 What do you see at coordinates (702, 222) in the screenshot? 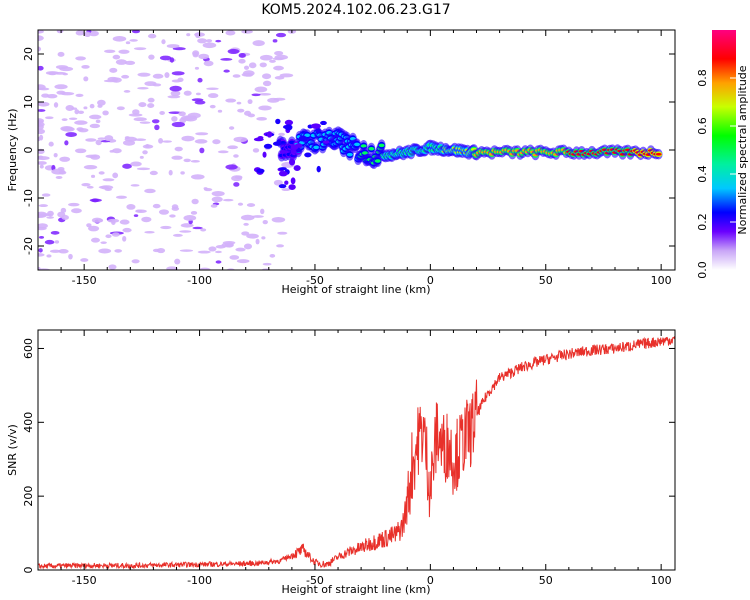
I see `colorbar-tick-label-1: 0.2` at bounding box center [702, 222].